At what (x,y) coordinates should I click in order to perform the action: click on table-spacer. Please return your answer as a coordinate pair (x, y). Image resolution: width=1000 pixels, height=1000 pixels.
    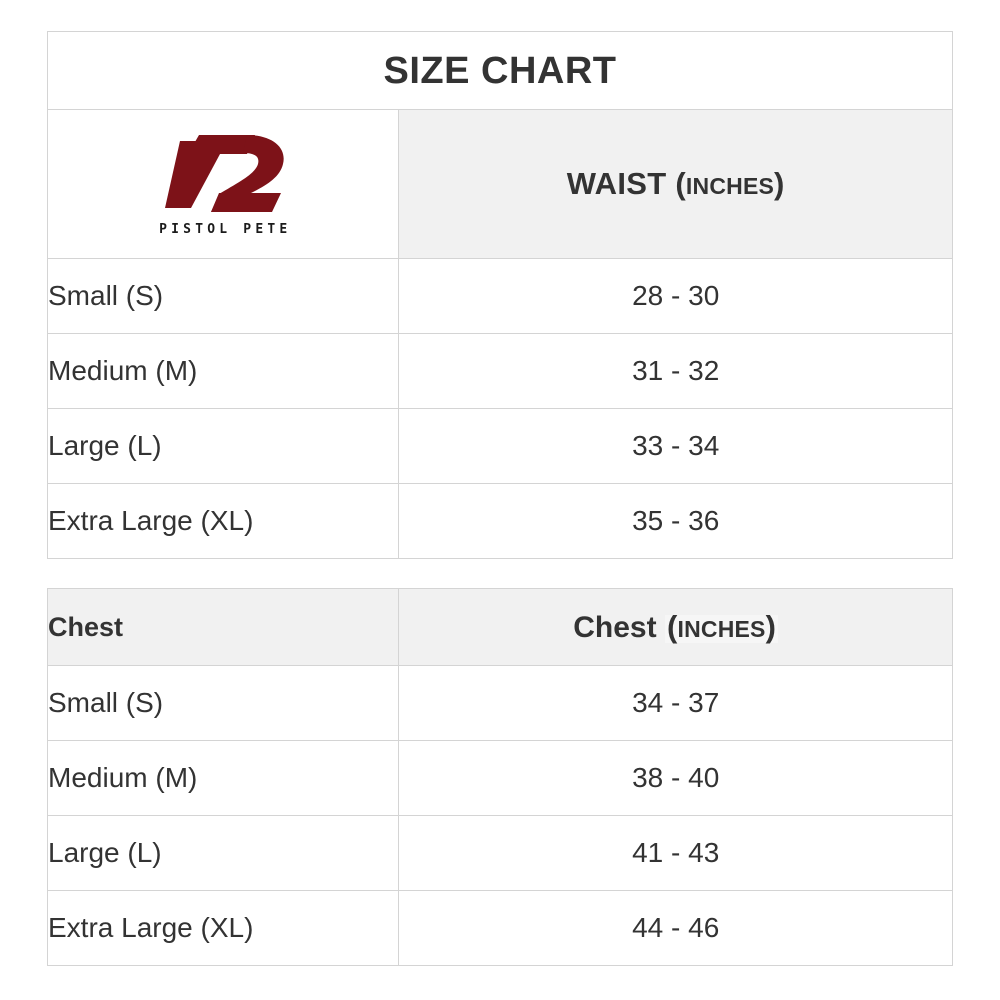
    Looking at the image, I should click on (500, 573).